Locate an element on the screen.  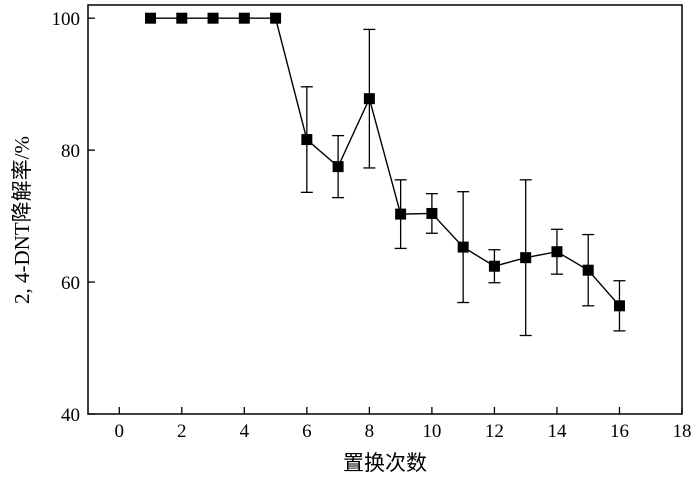
y-axis-title: 2, 4-DNT降解率/% is located at coordinates (22, 220).